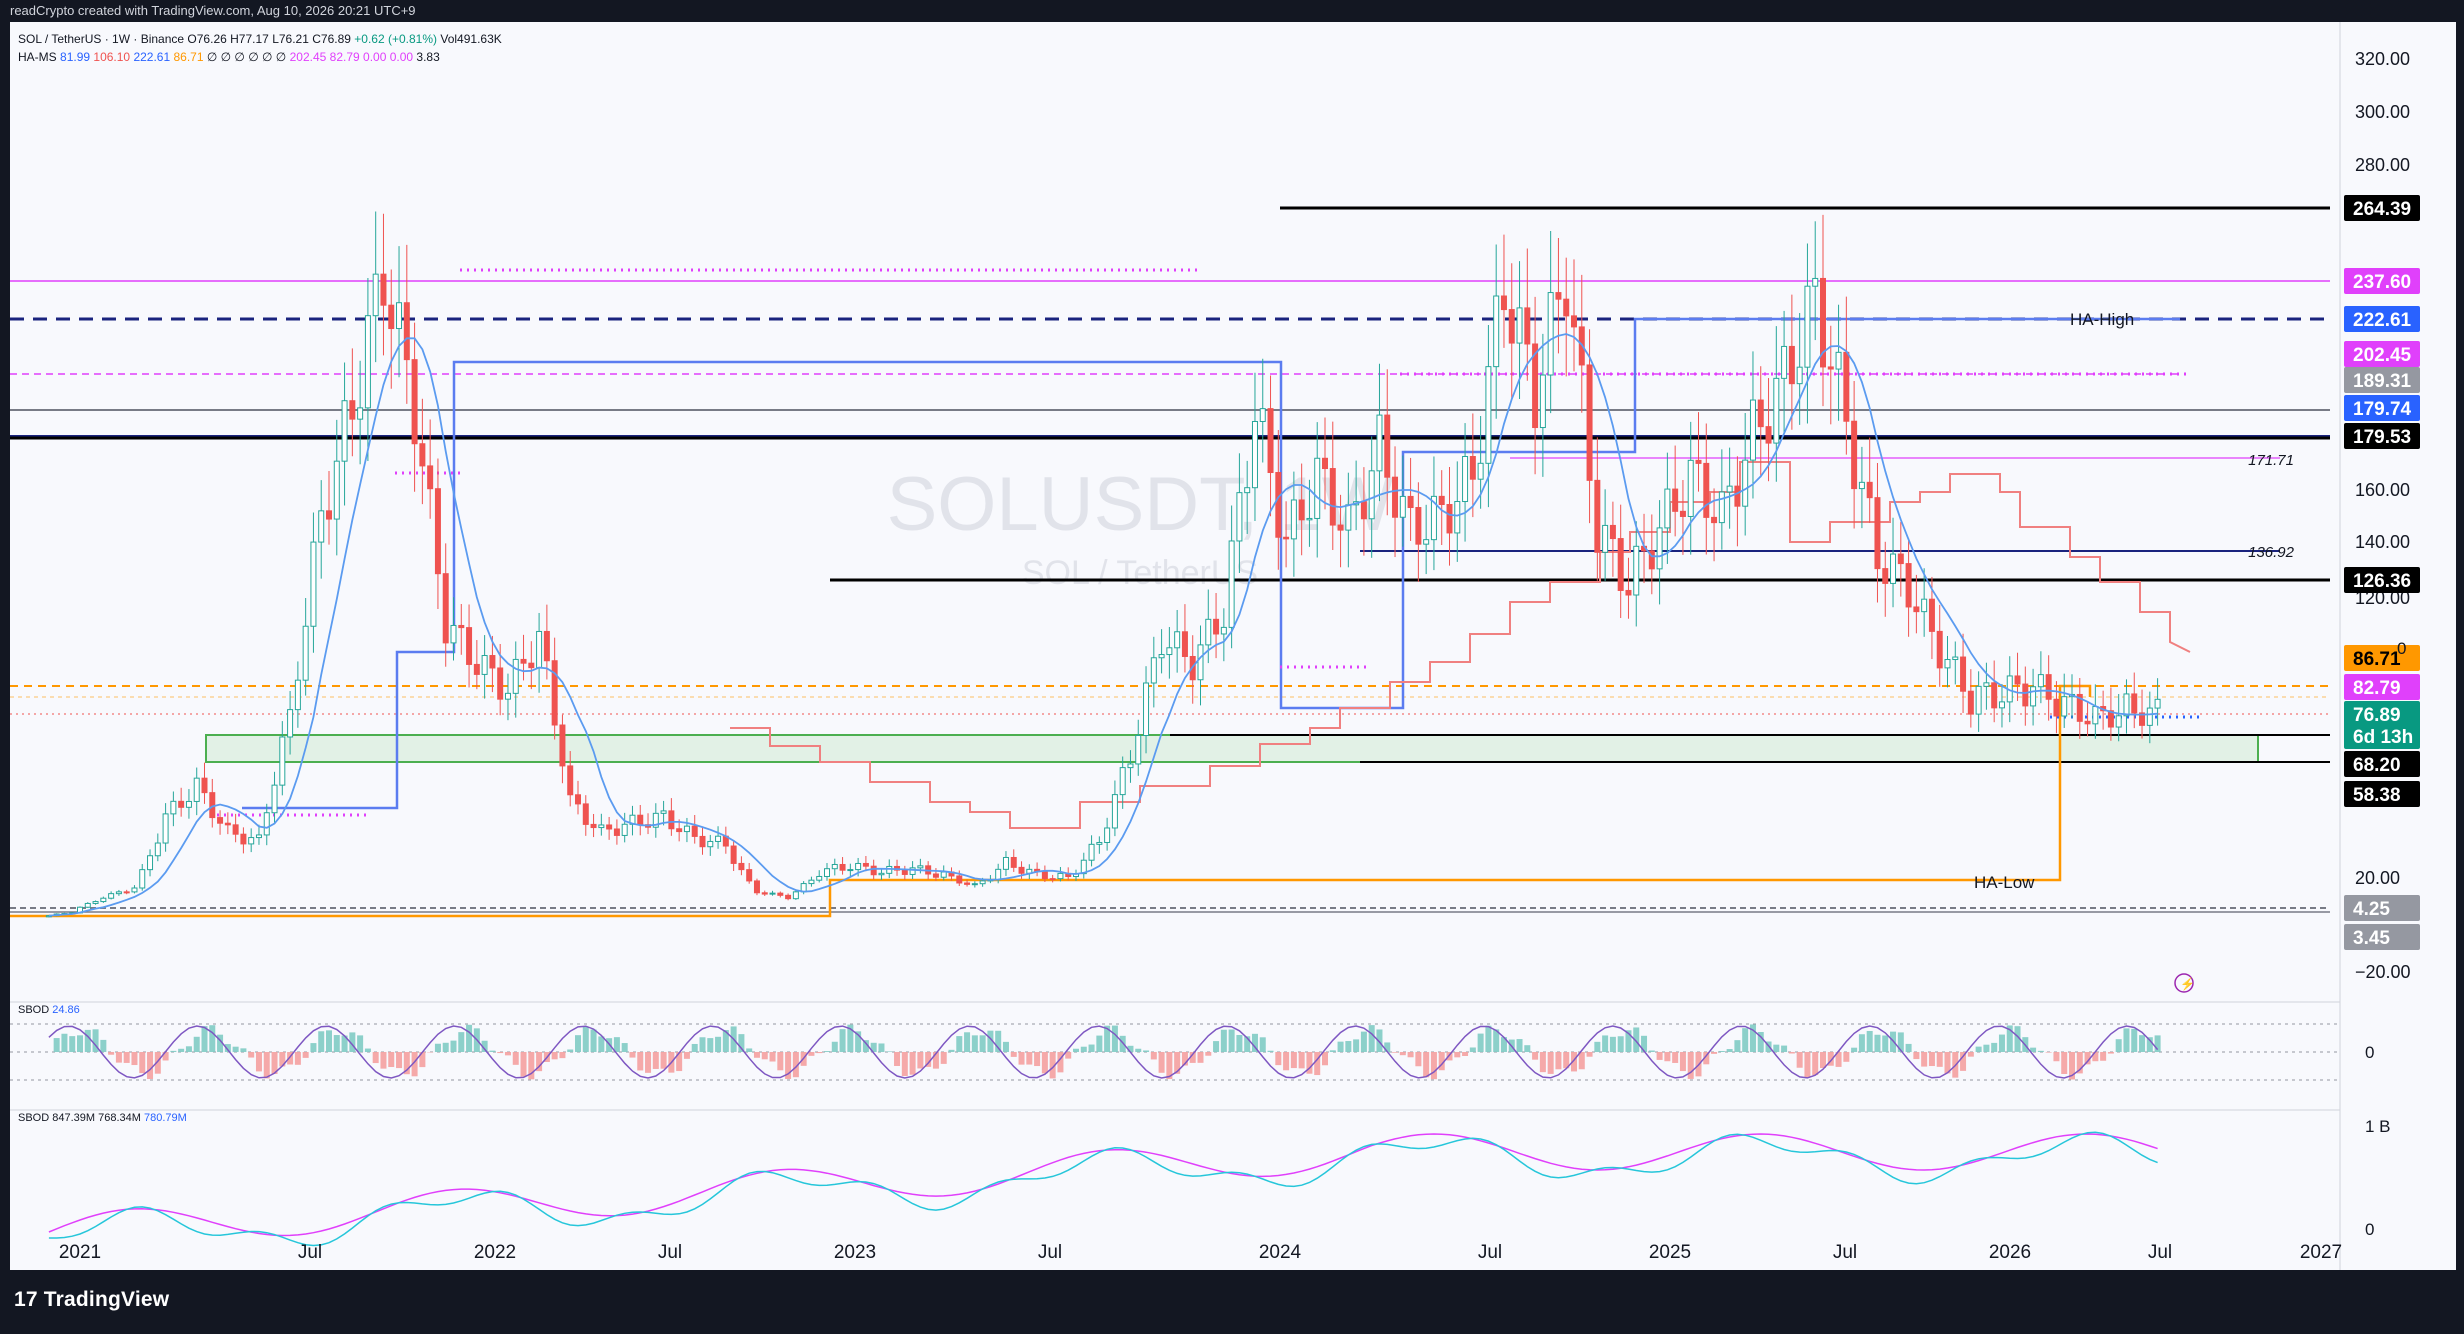 The height and width of the screenshot is (1334, 2464). What do you see at coordinates (2382, 165) in the screenshot?
I see `y-tick-label: 280.00` at bounding box center [2382, 165].